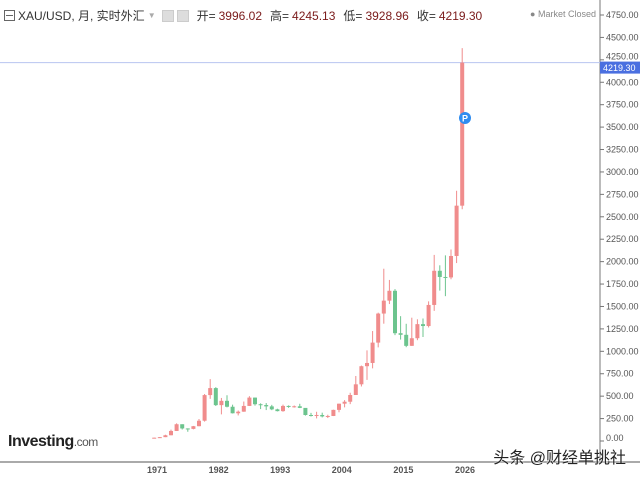 The image size is (640, 477). Describe the element at coordinates (342, 470) in the screenshot. I see `x-tick-label: 2004` at that location.